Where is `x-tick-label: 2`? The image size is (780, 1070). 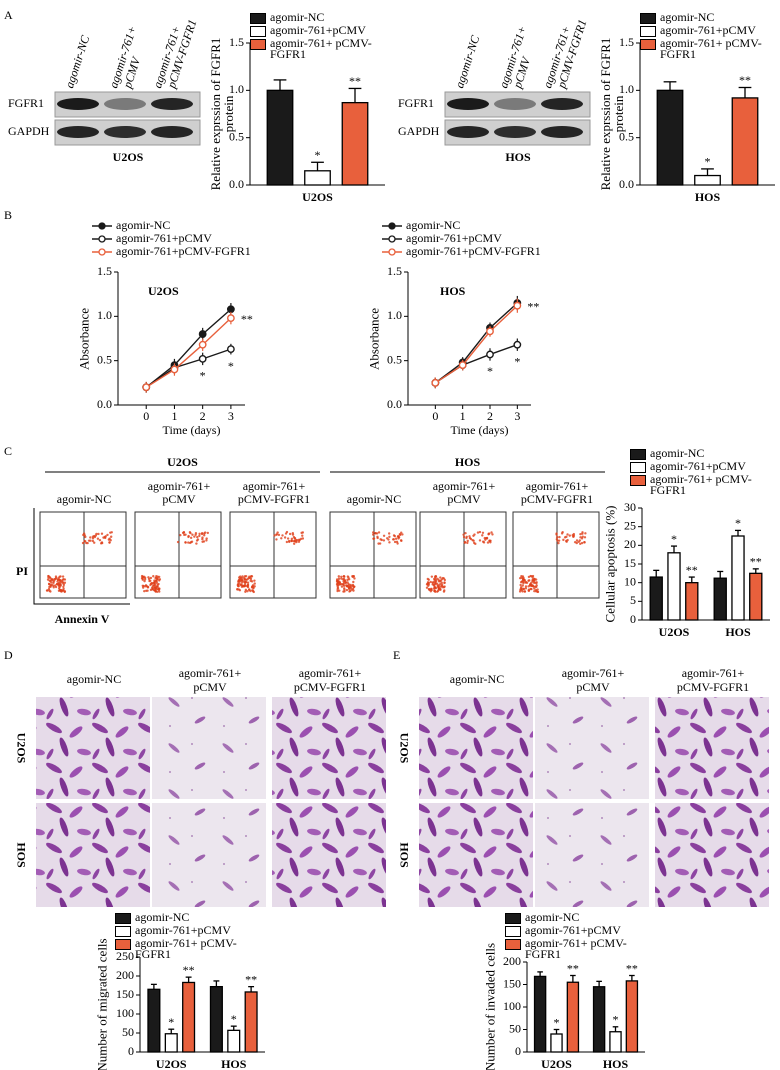
x-tick-label: 2 is located at coordinates (203, 416).